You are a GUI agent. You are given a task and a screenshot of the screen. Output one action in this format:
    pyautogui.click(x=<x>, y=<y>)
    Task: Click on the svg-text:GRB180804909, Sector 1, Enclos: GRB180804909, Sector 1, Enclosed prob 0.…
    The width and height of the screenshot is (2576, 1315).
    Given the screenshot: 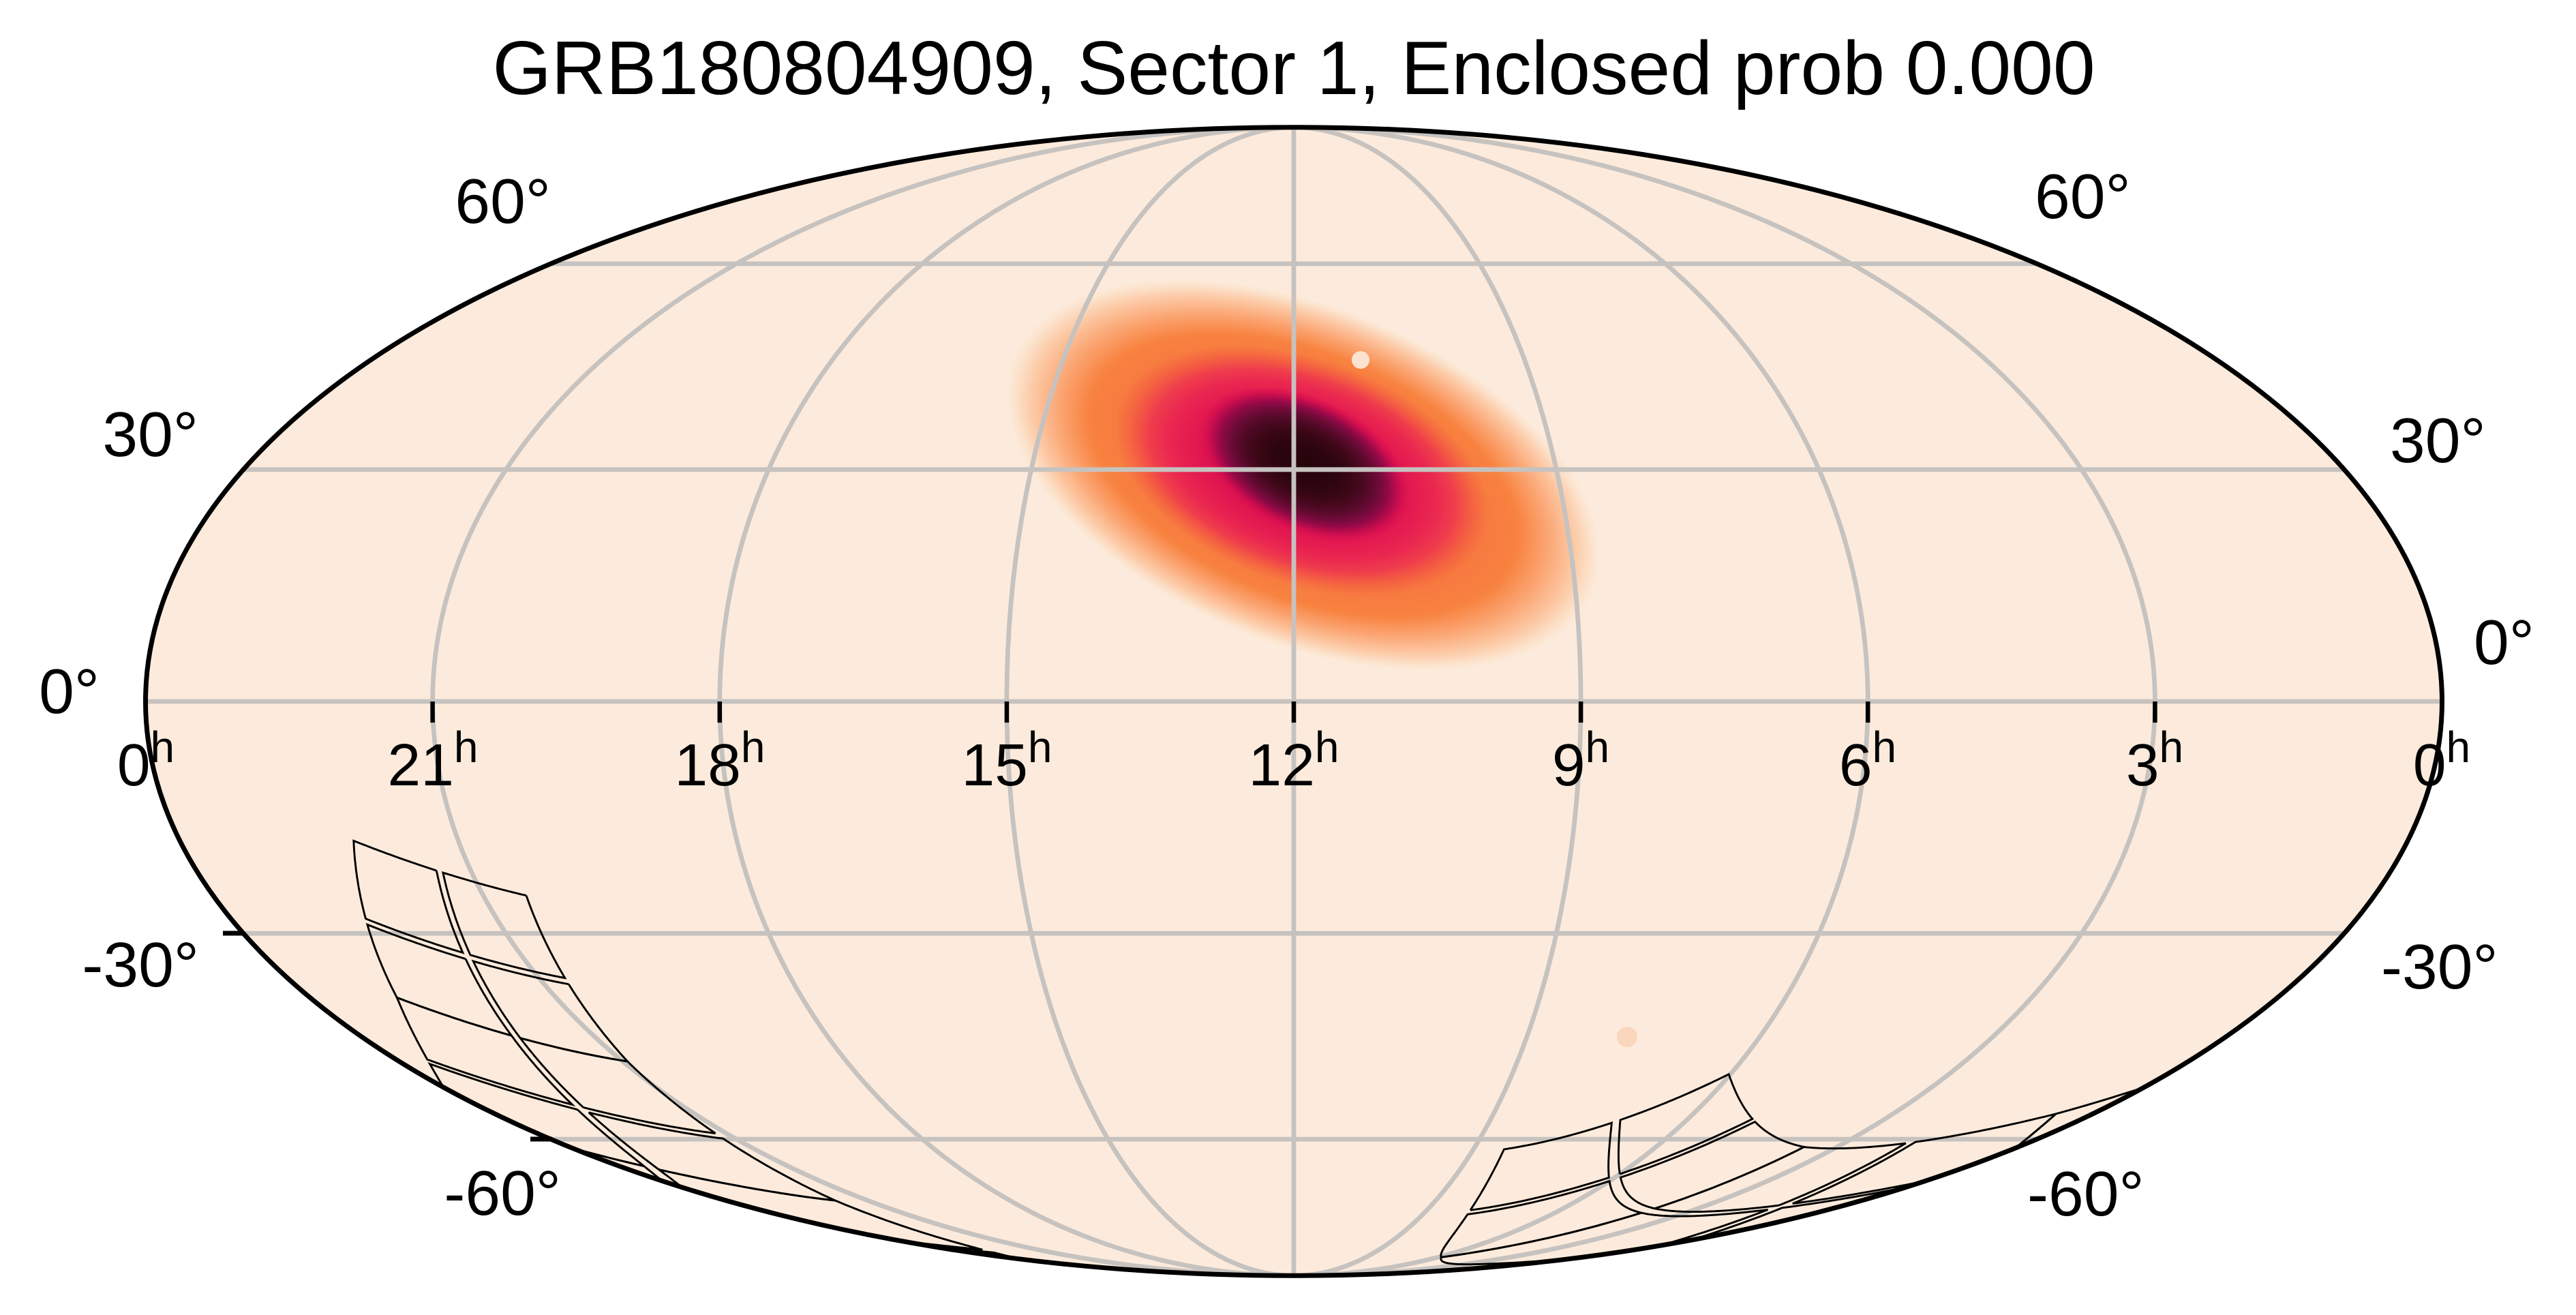 What is the action you would take?
    pyautogui.click(x=1293, y=68)
    